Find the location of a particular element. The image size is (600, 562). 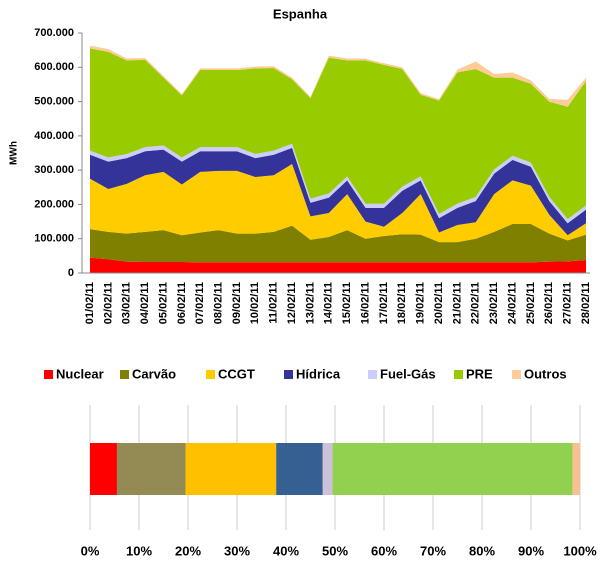

x-tick-label: 100% is located at coordinates (580, 550).